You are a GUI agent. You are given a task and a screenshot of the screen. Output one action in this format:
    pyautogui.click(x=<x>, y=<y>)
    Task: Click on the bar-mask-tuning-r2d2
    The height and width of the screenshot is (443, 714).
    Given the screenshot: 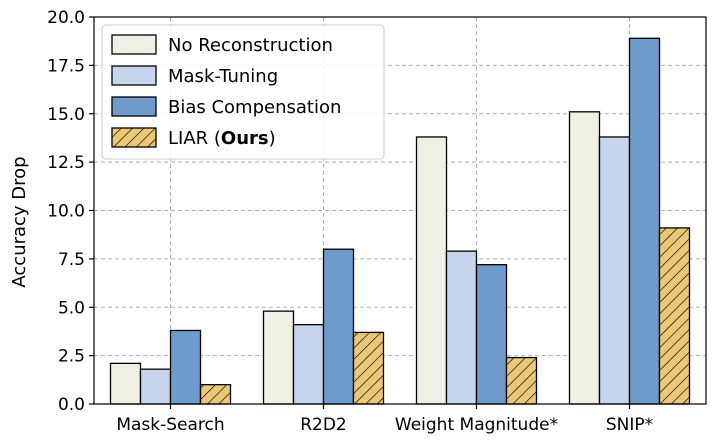 What is the action you would take?
    pyautogui.click(x=308, y=364)
    